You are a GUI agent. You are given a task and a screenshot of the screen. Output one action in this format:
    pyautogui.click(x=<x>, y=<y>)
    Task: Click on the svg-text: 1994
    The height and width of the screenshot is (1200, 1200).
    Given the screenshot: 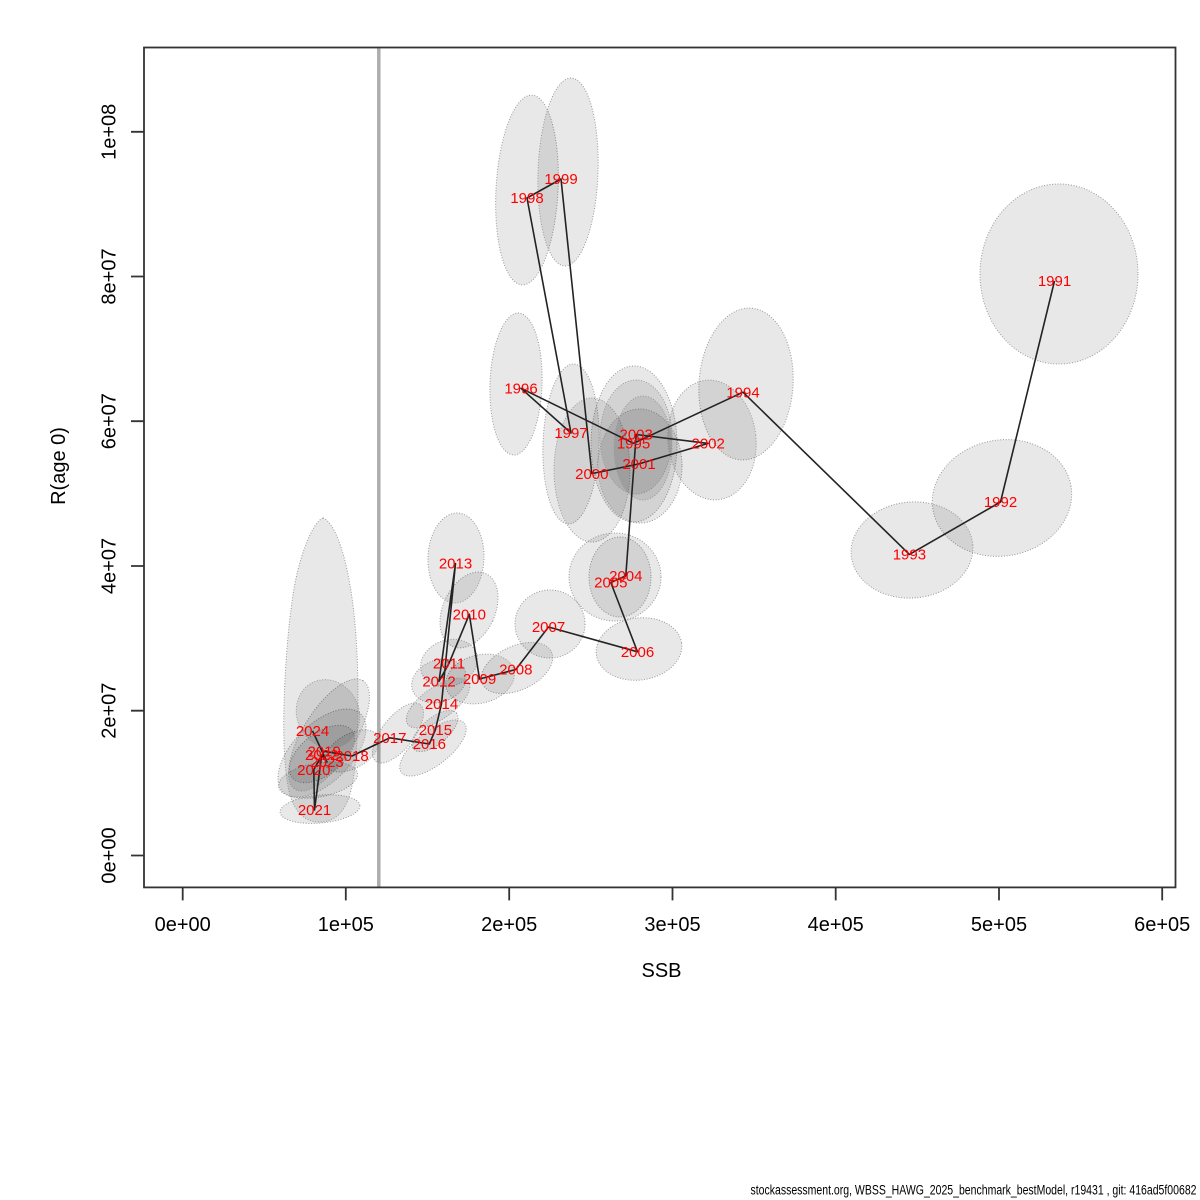 What is the action you would take?
    pyautogui.click(x=742, y=392)
    